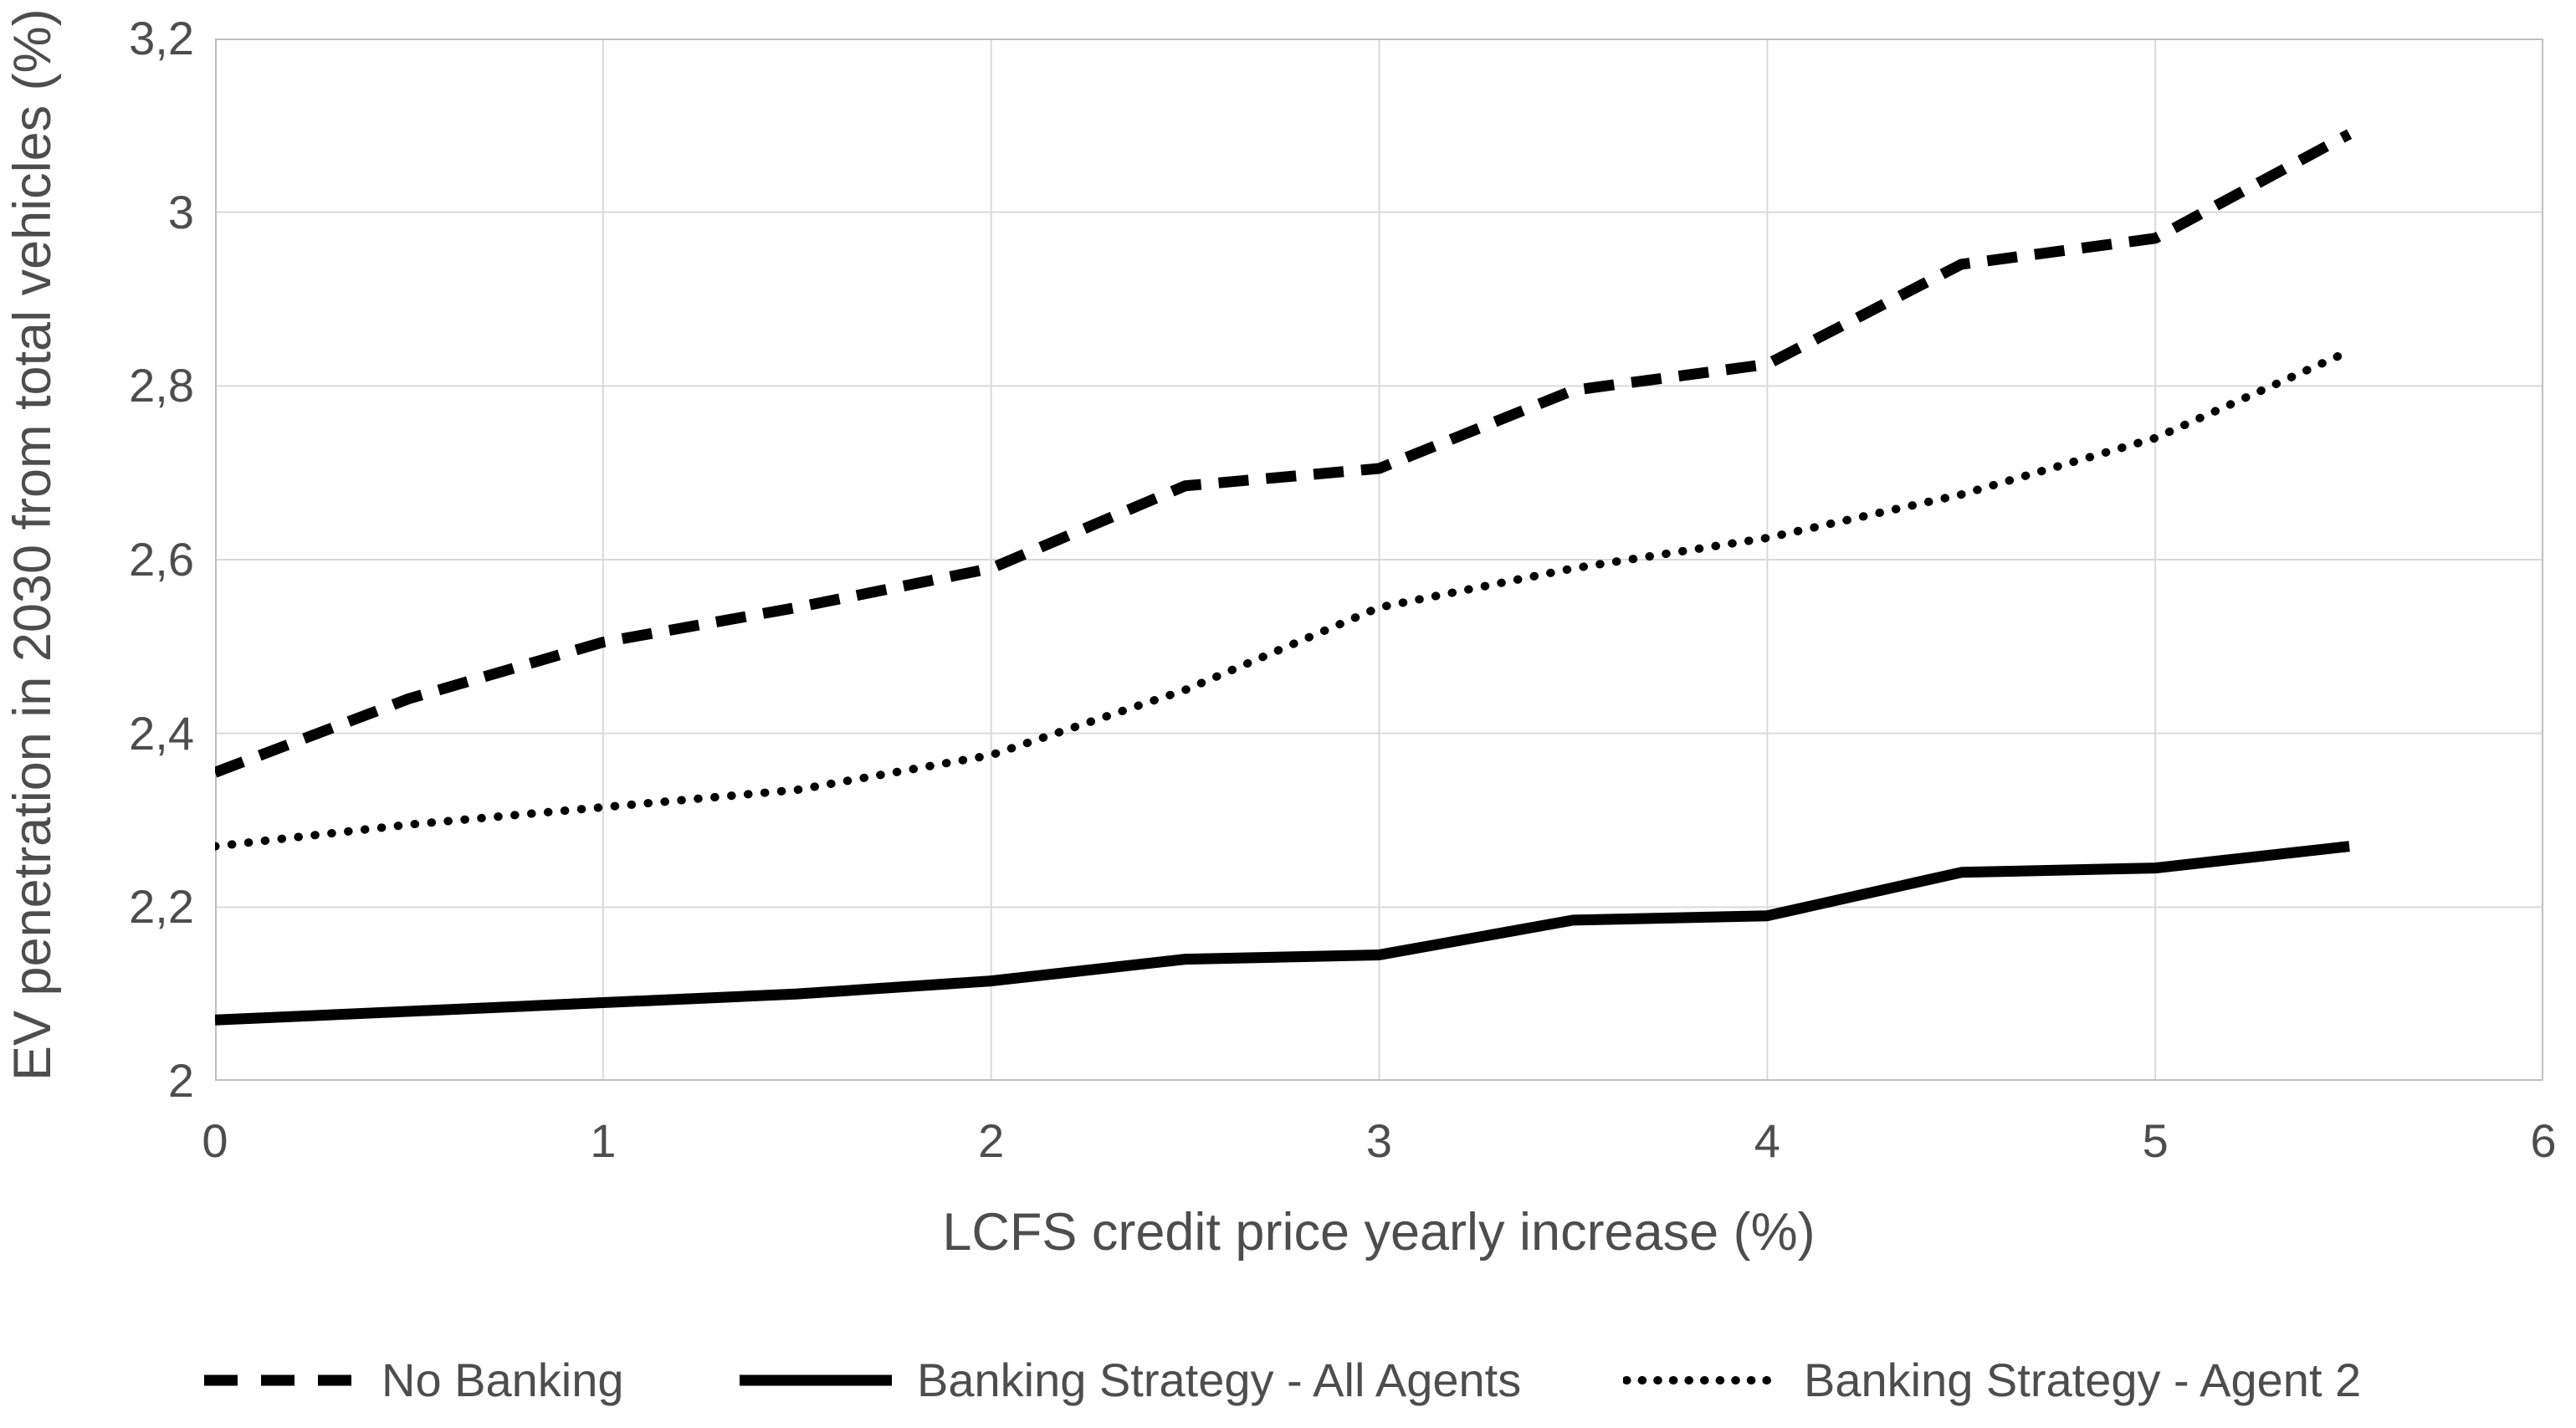  I want to click on x-tick-label-4: 4, so click(1767, 1140).